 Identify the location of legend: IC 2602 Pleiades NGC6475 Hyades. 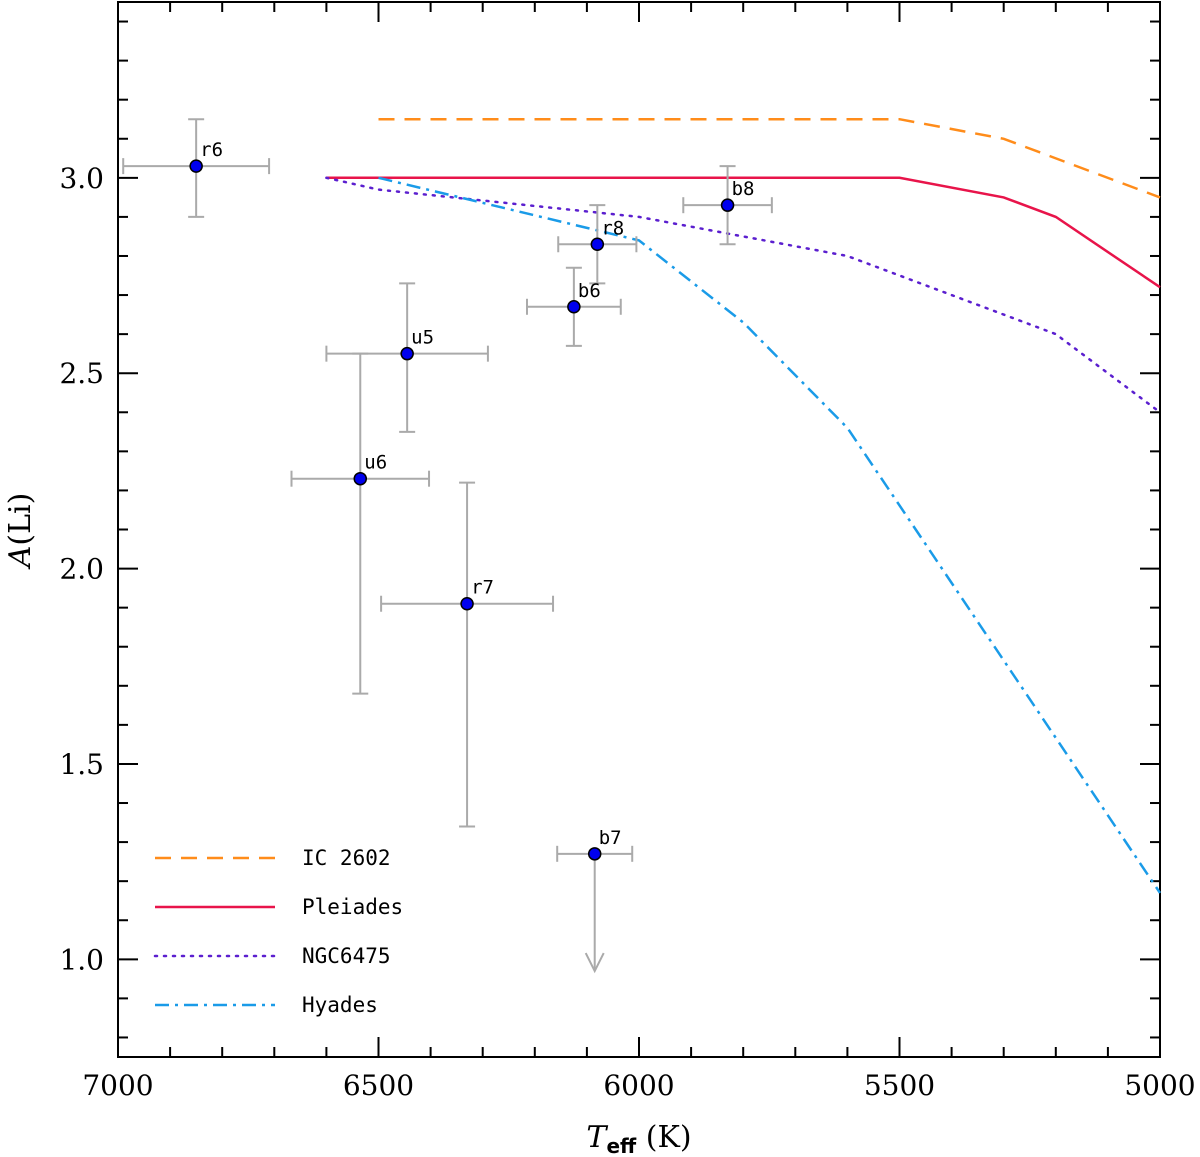
(278, 931).